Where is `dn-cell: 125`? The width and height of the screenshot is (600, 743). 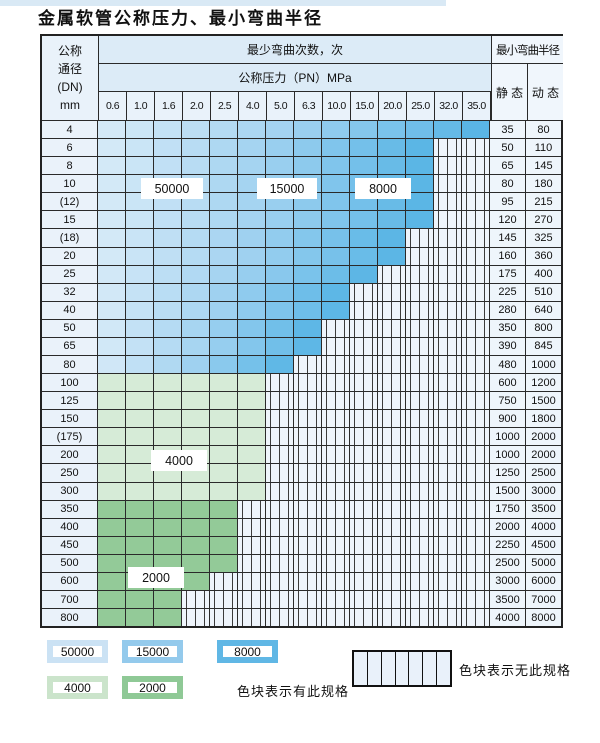
dn-cell: 125 is located at coordinates (70, 401).